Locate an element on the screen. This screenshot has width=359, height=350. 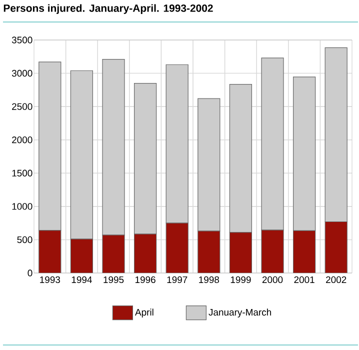
legend-label: January-March is located at coordinates (240, 313).